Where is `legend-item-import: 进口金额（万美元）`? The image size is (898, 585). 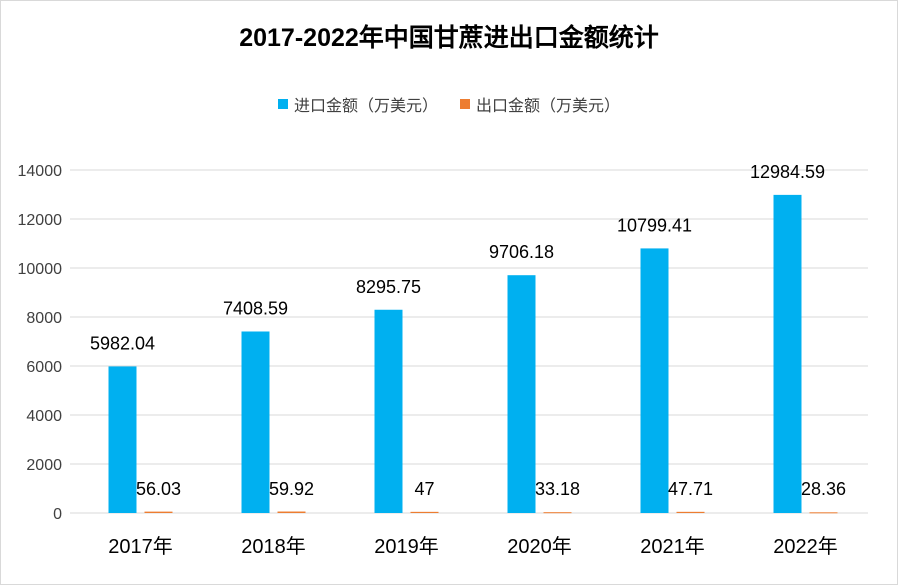 legend-item-import: 进口金额（万美元） is located at coordinates (357, 104).